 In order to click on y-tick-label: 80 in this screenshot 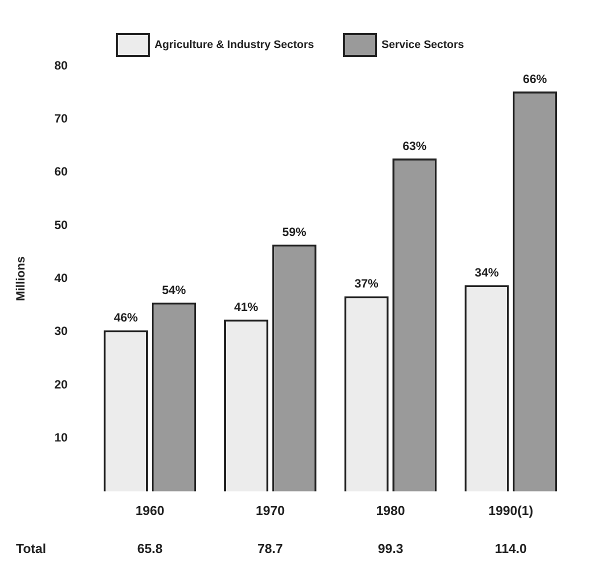, I will do `click(61, 65)`.